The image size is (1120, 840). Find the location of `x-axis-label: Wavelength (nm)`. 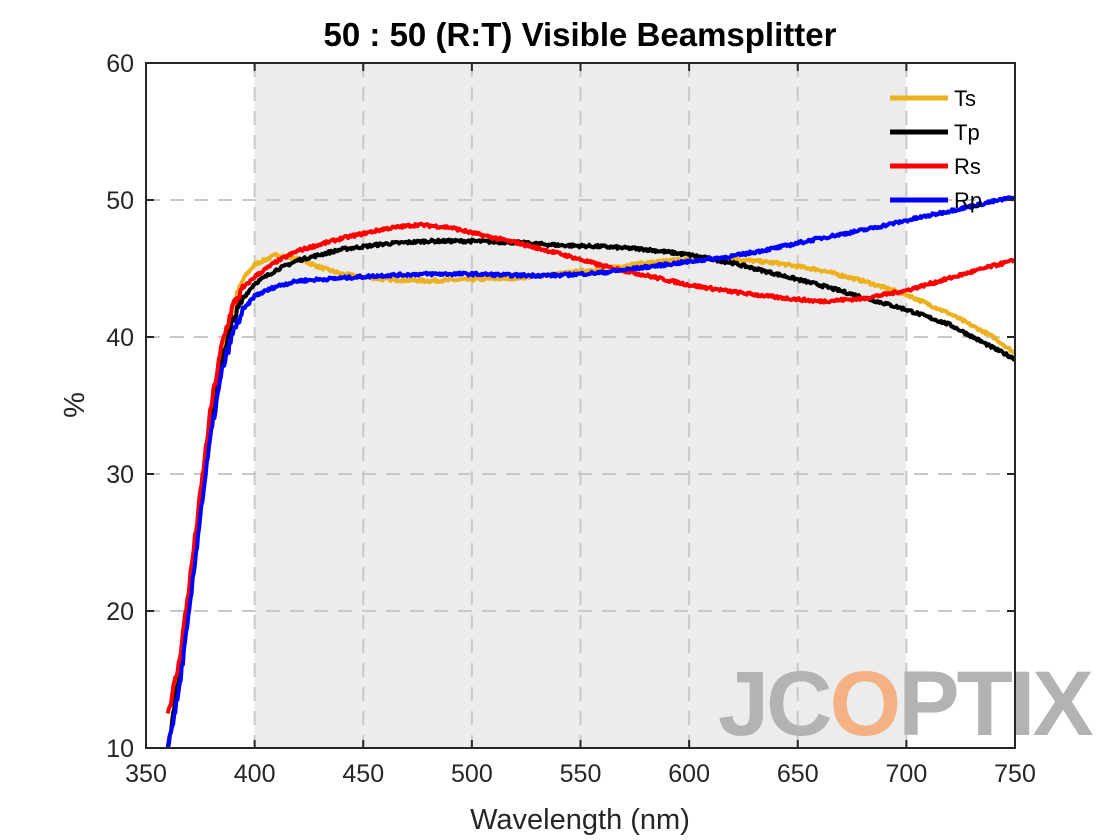

x-axis-label: Wavelength (nm) is located at coordinates (580, 820).